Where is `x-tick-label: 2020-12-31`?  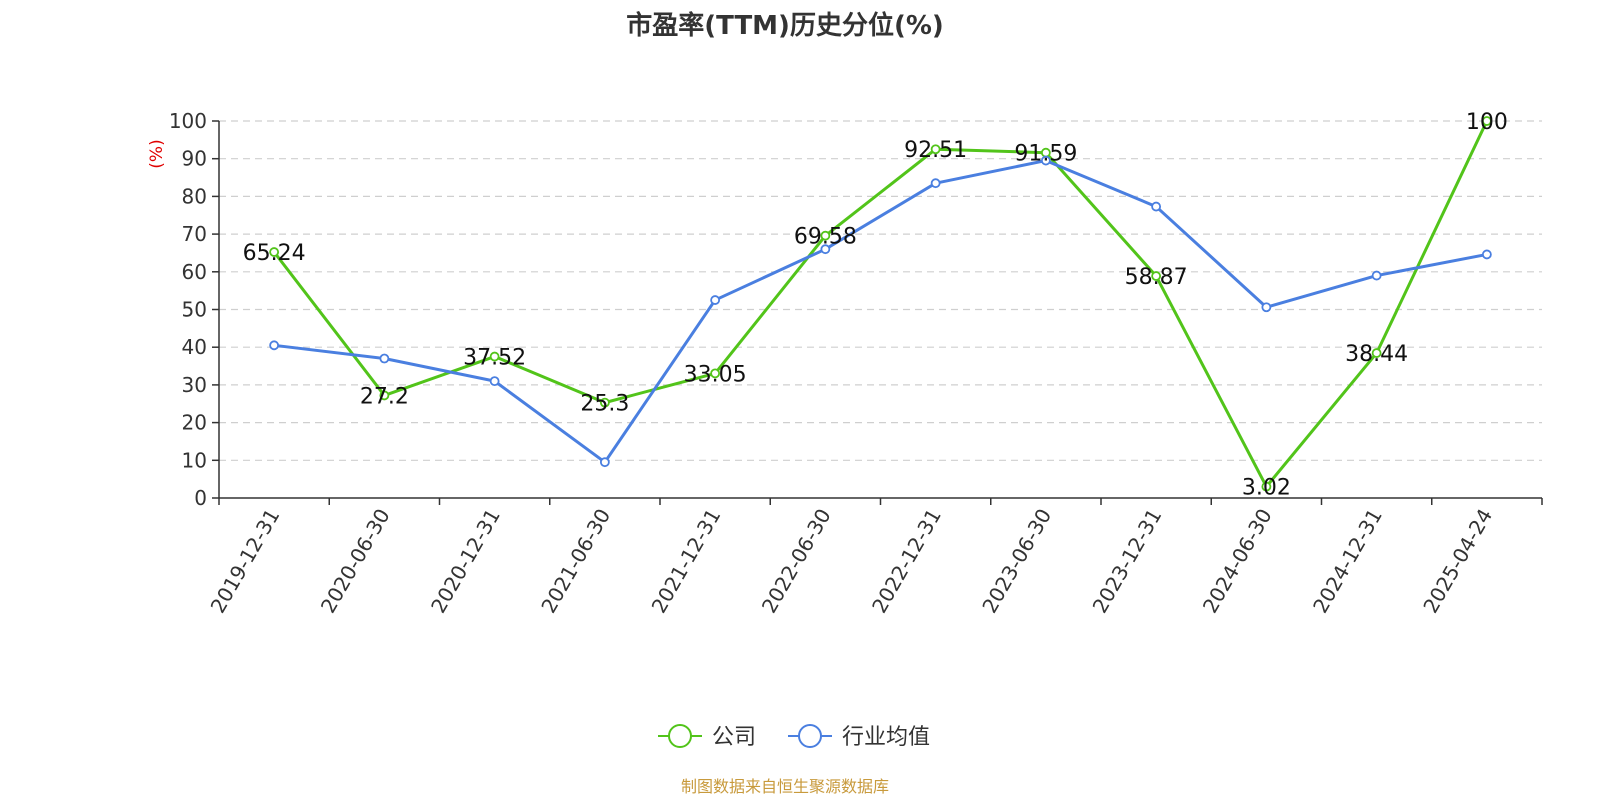
x-tick-label: 2020-12-31 is located at coordinates (465, 561).